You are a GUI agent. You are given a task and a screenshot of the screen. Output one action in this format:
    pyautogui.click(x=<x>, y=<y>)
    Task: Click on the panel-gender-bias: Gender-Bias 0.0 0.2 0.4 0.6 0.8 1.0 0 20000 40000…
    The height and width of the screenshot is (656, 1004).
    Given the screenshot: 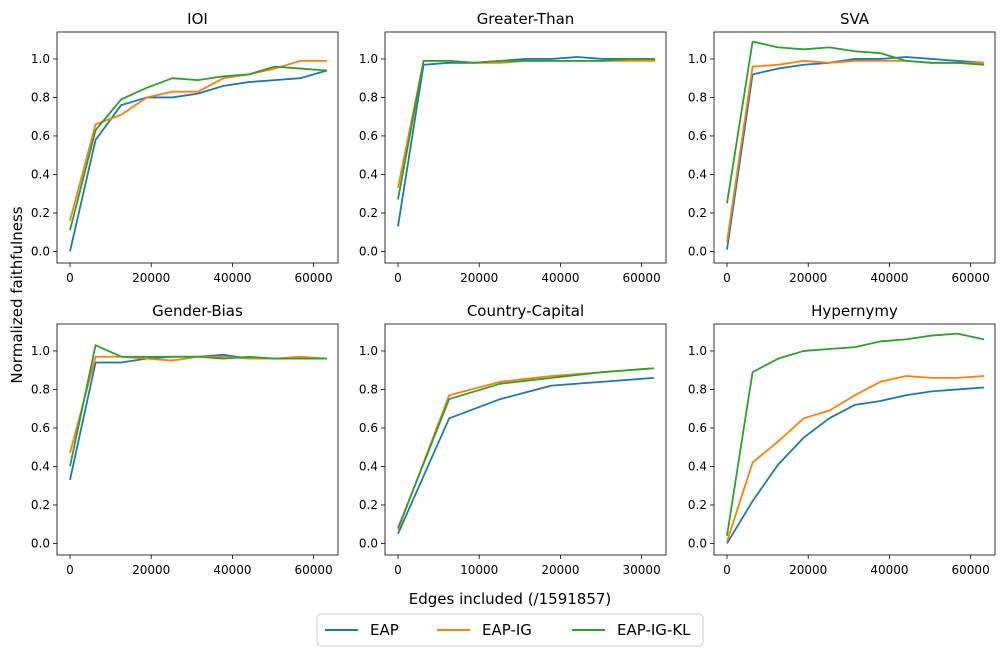 What is the action you would take?
    pyautogui.click(x=185, y=439)
    